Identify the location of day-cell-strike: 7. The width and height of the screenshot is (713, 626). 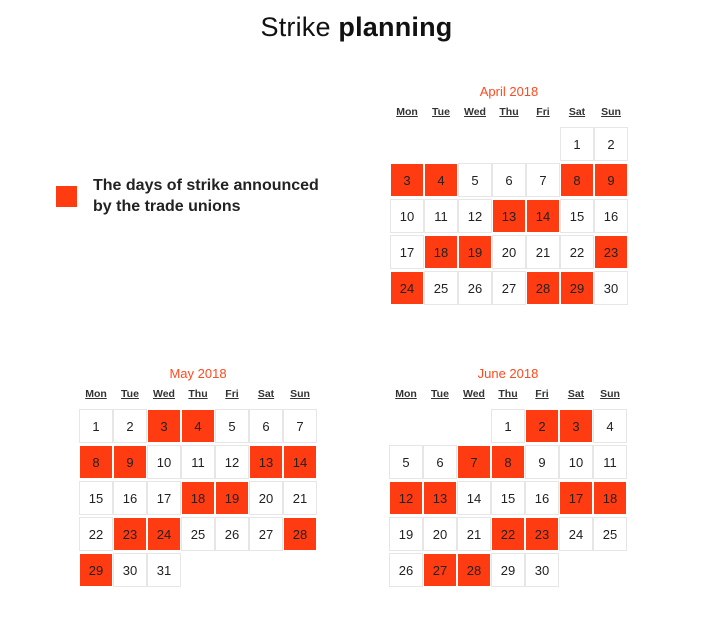
(474, 462).